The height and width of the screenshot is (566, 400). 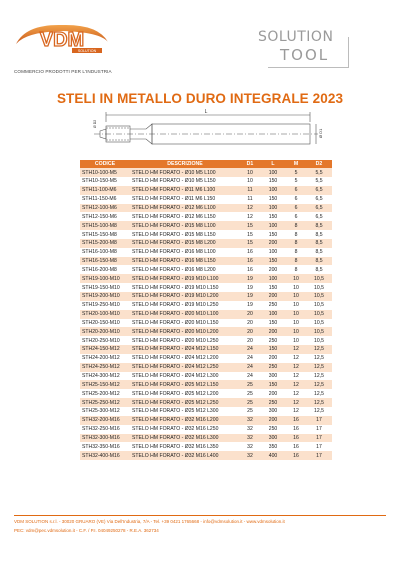 I want to click on cell-description: STELO HM FORATO - Ø20 M10 L150, so click(x=185, y=323).